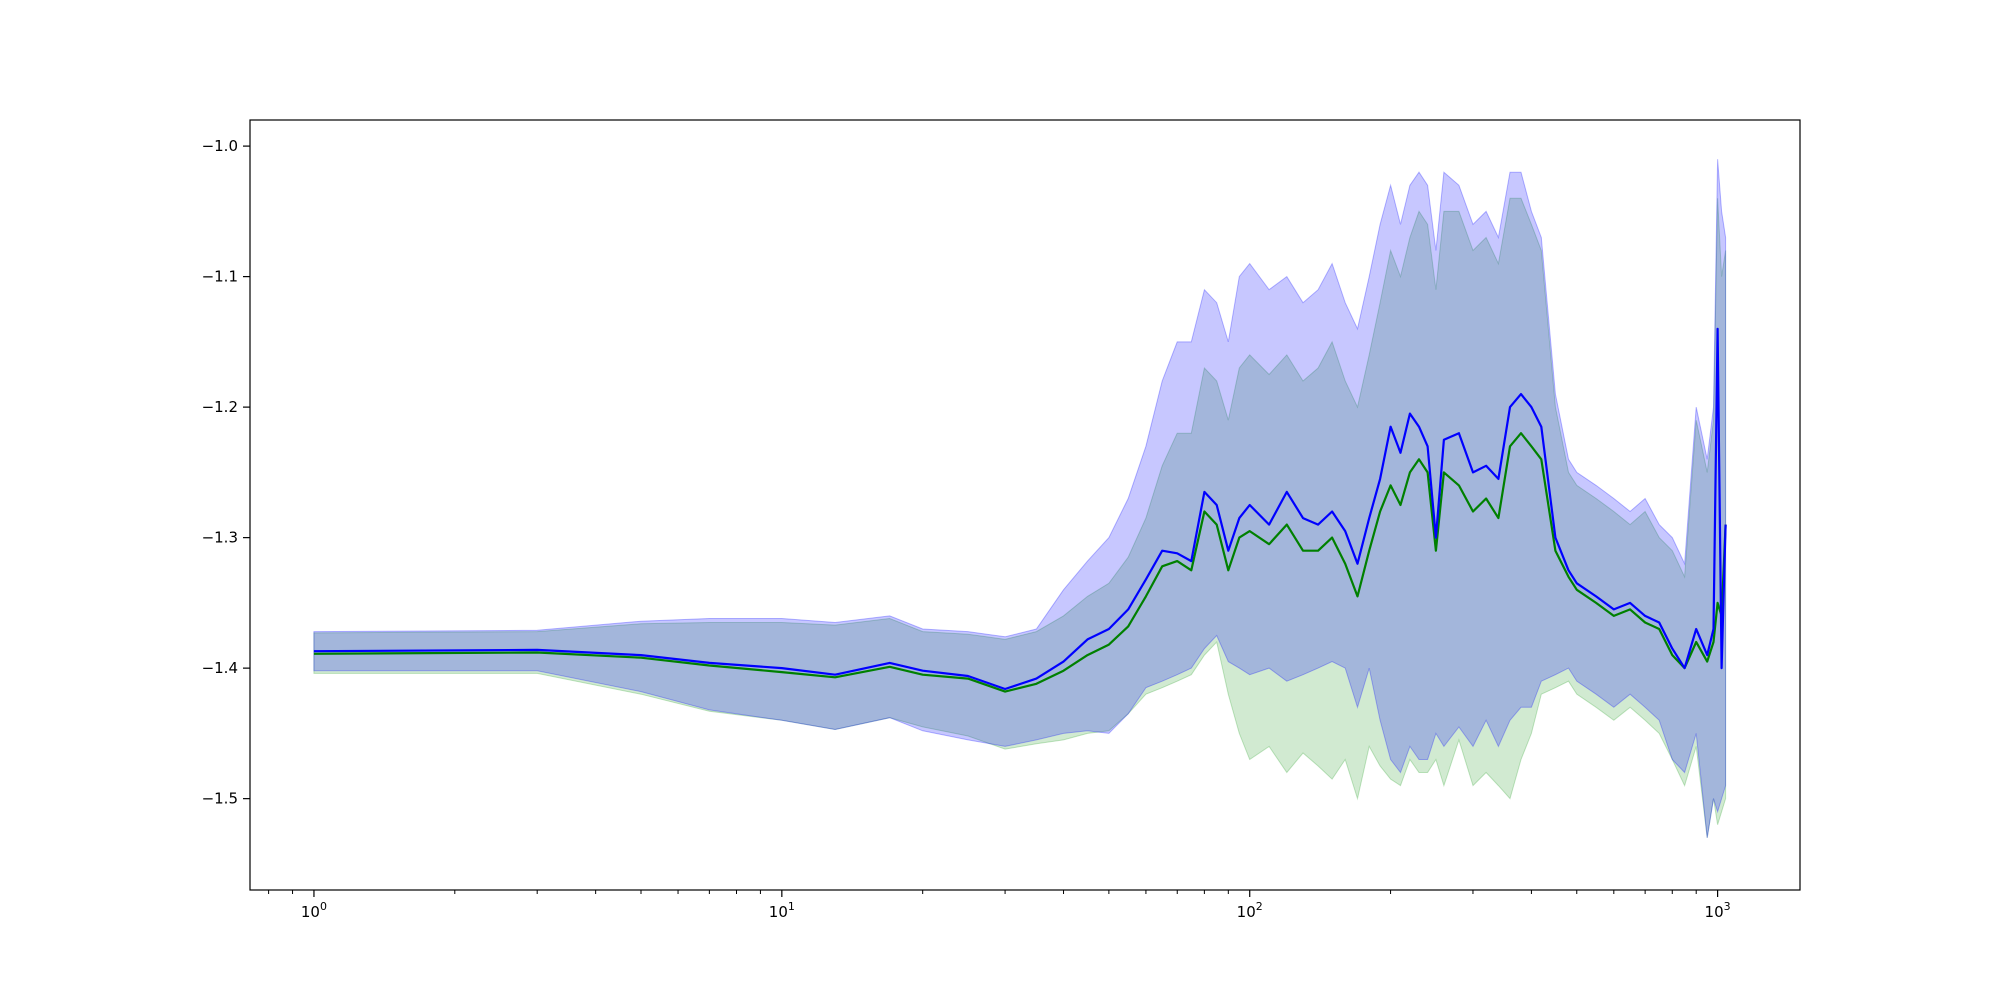 This screenshot has height=1005, width=2000. Describe the element at coordinates (220, 146) in the screenshot. I see `y-tick-label: −1.0` at that location.